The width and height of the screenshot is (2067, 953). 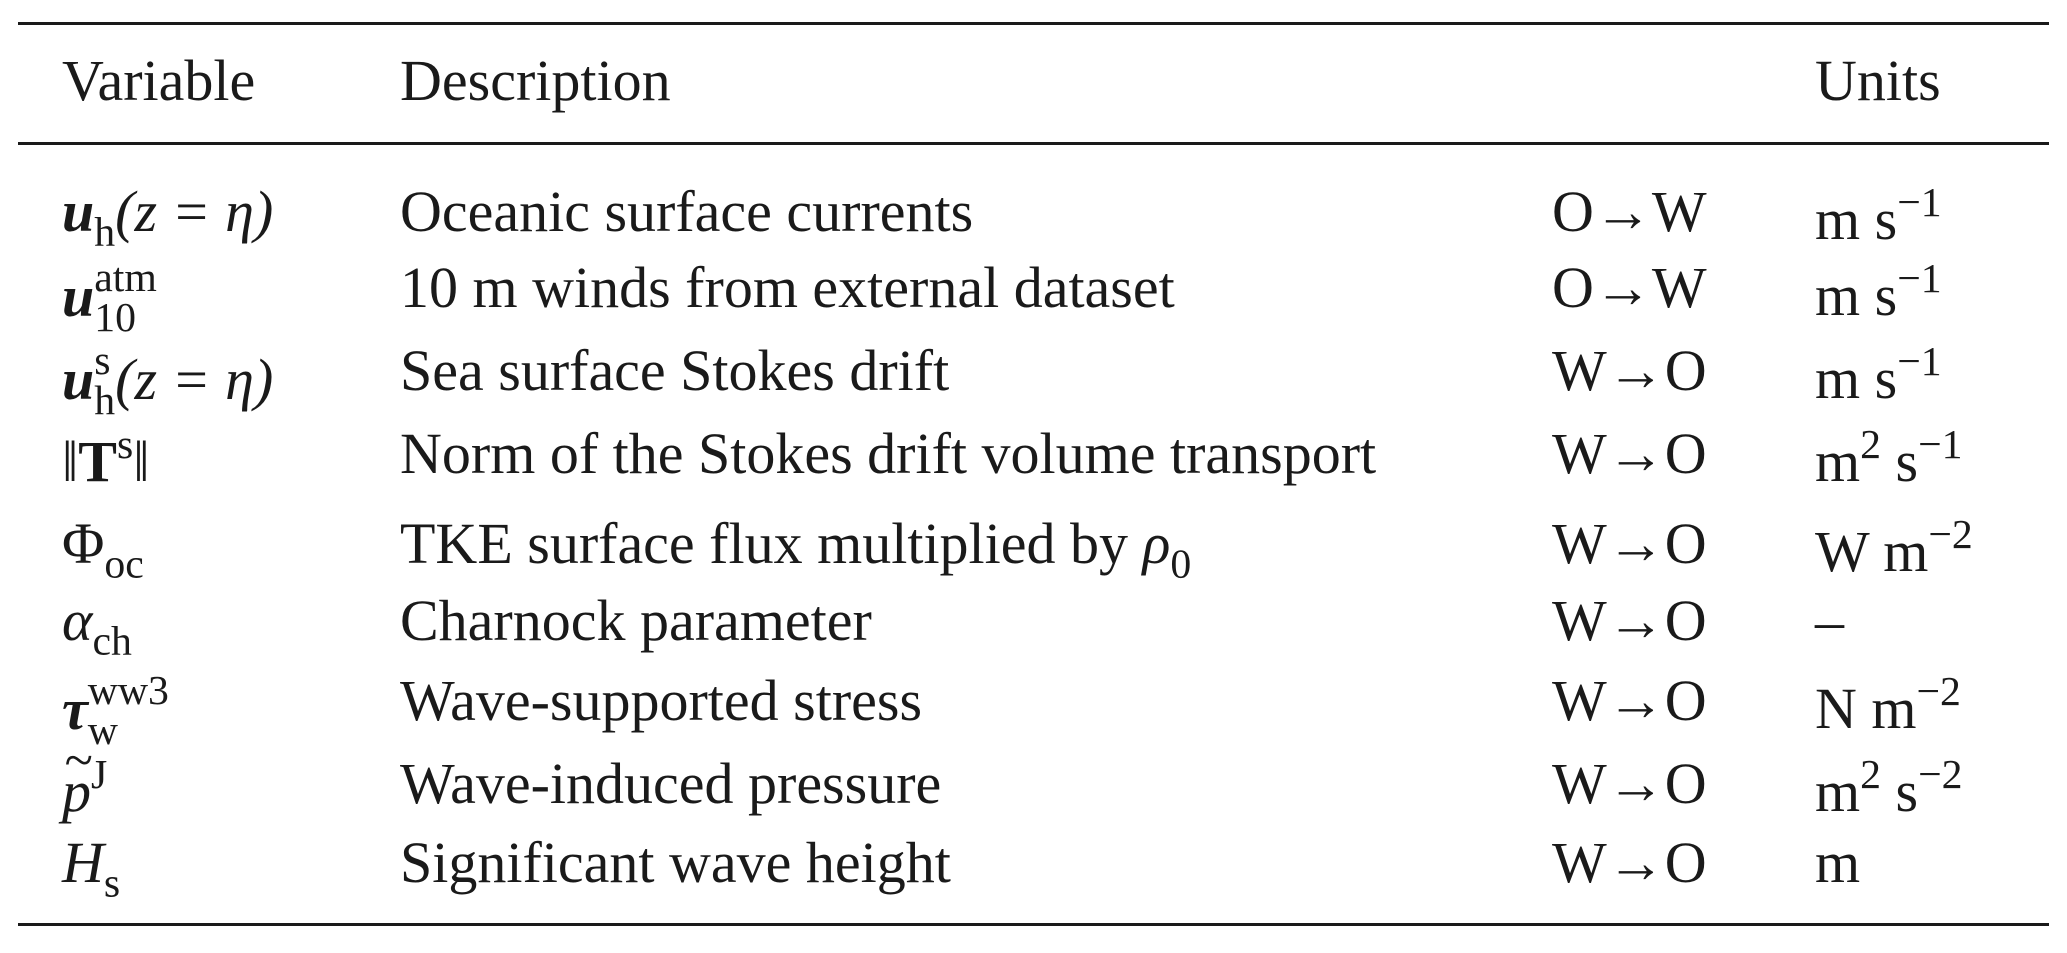 I want to click on table-header-rule, so click(x=1033, y=143).